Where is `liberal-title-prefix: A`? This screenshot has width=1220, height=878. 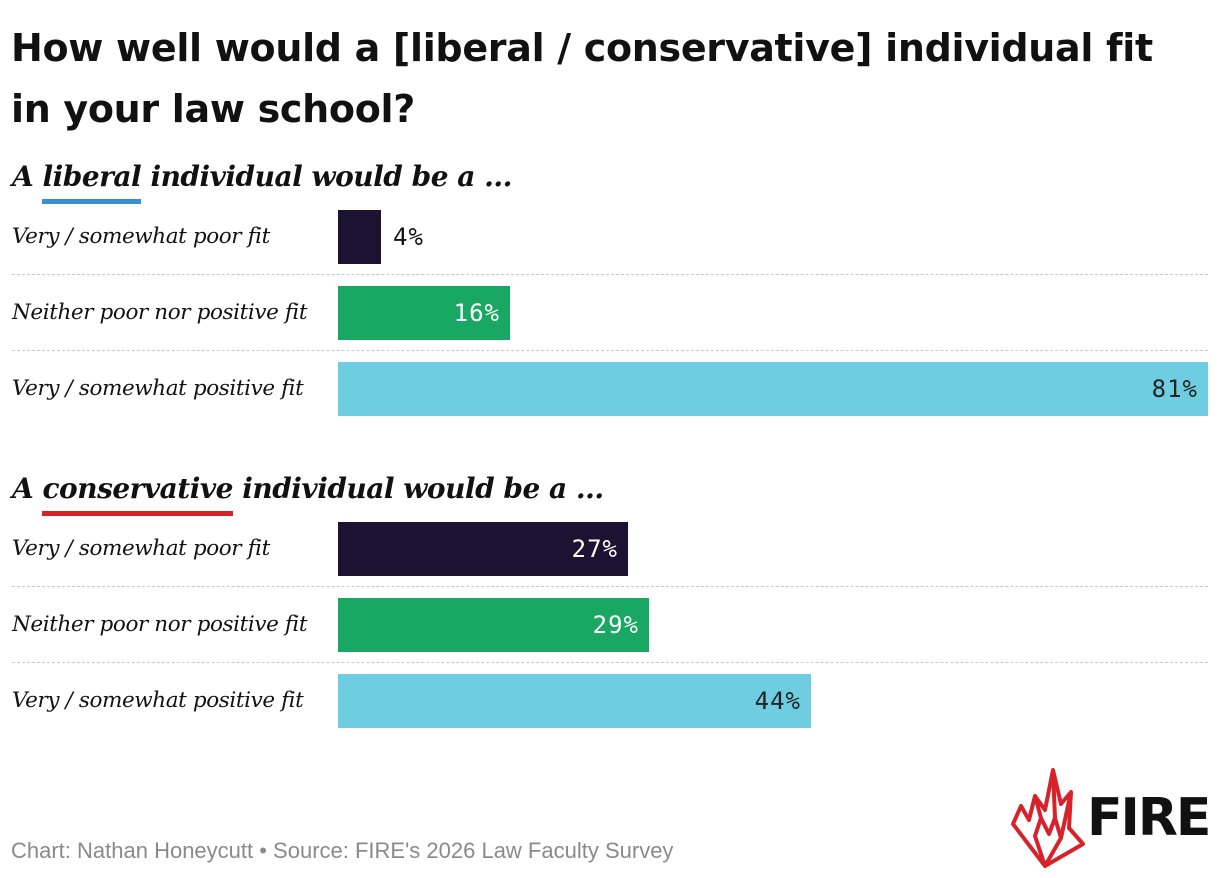 liberal-title-prefix: A is located at coordinates (23, 176).